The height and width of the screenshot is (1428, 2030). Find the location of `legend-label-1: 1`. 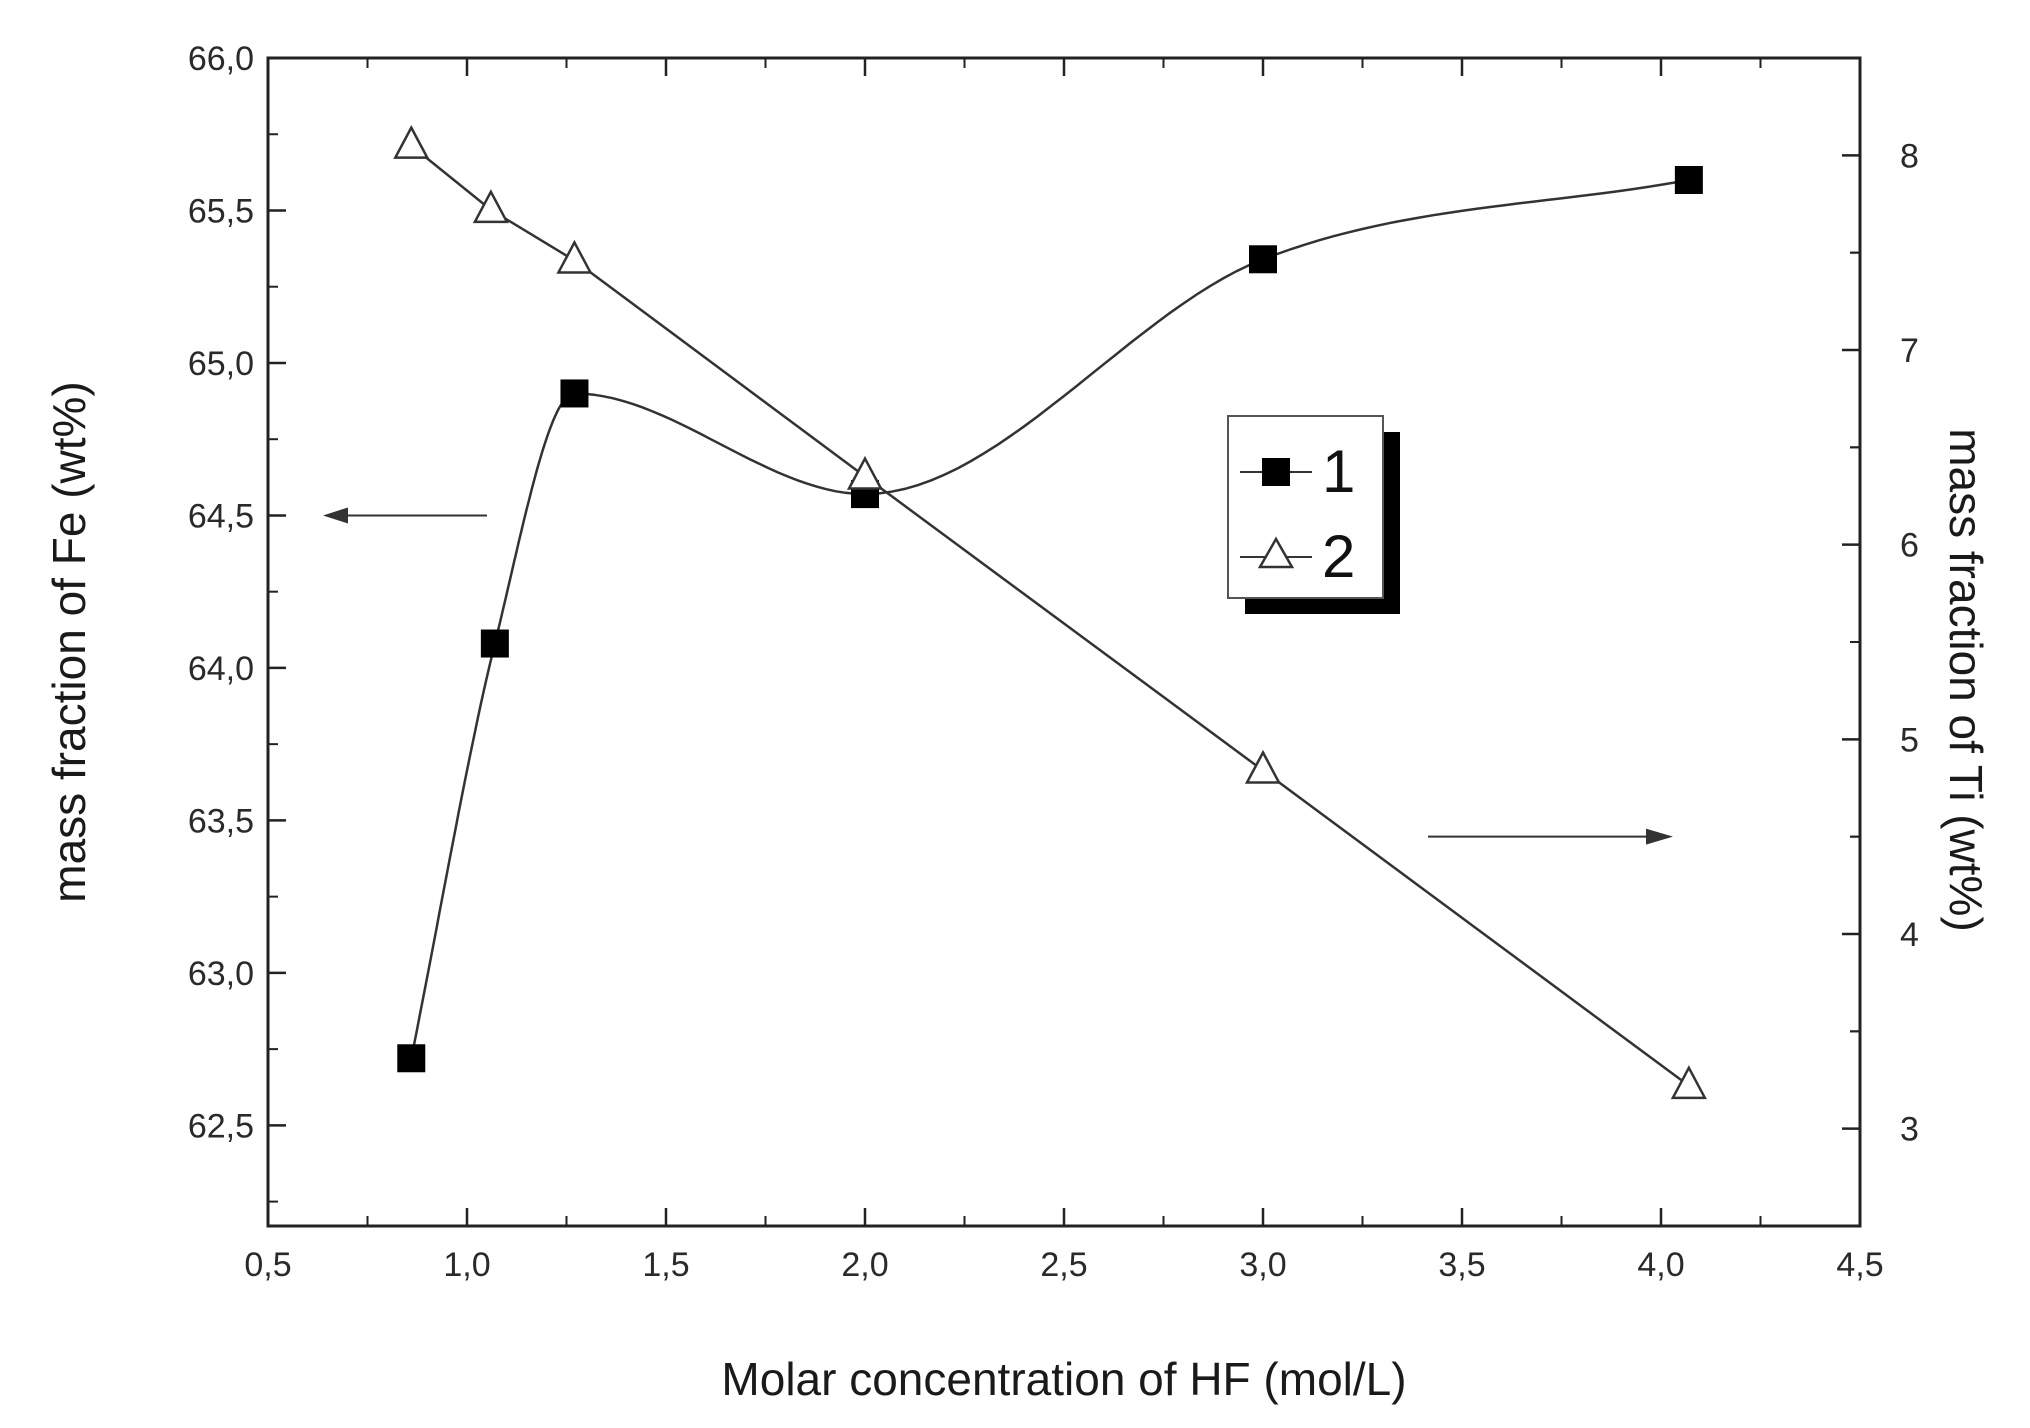

legend-label-1: 1 is located at coordinates (1338, 471).